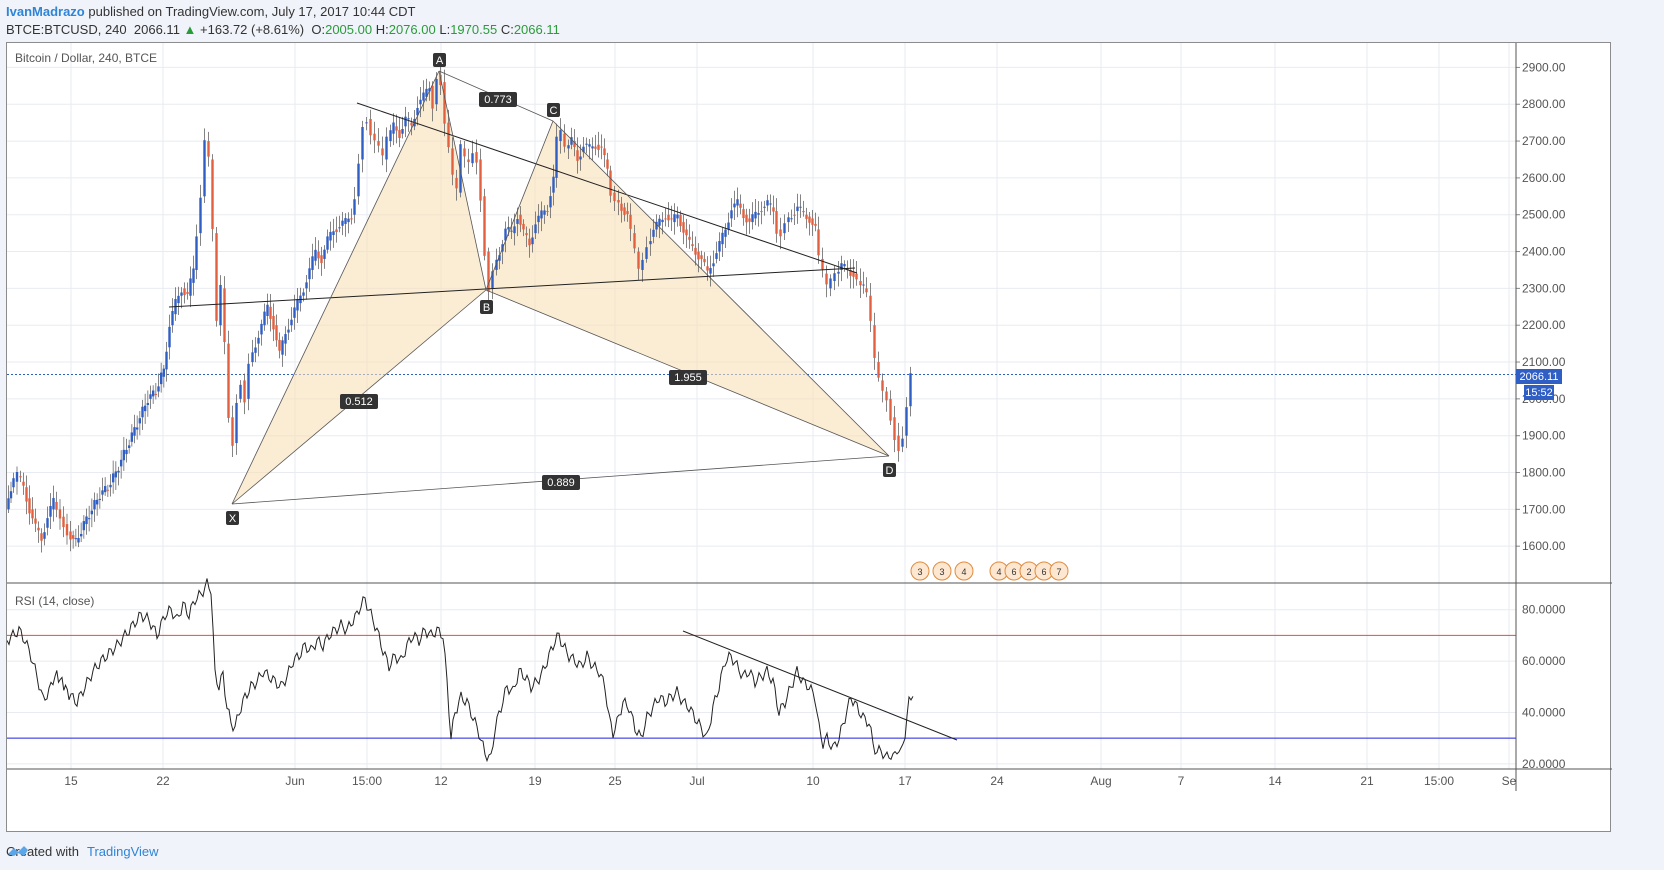  Describe the element at coordinates (1029, 571) in the screenshot. I see `economic-events-group-2: 4 6 2 6 7` at that location.